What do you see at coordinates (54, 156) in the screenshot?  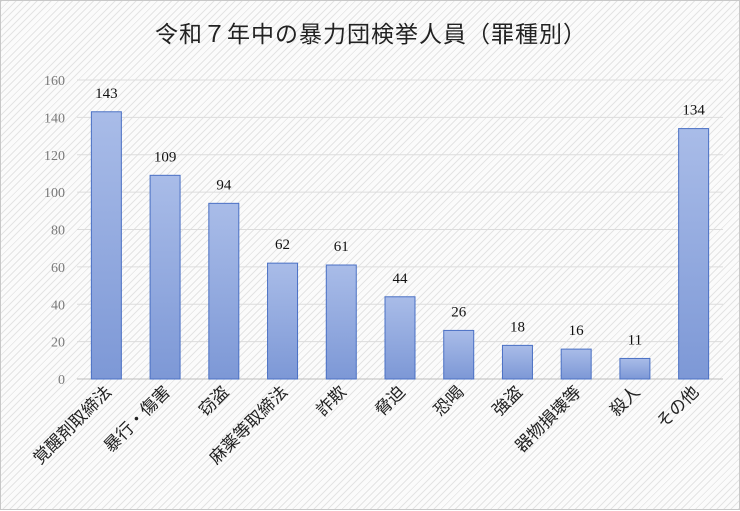 I see `y-tick-label: 120` at bounding box center [54, 156].